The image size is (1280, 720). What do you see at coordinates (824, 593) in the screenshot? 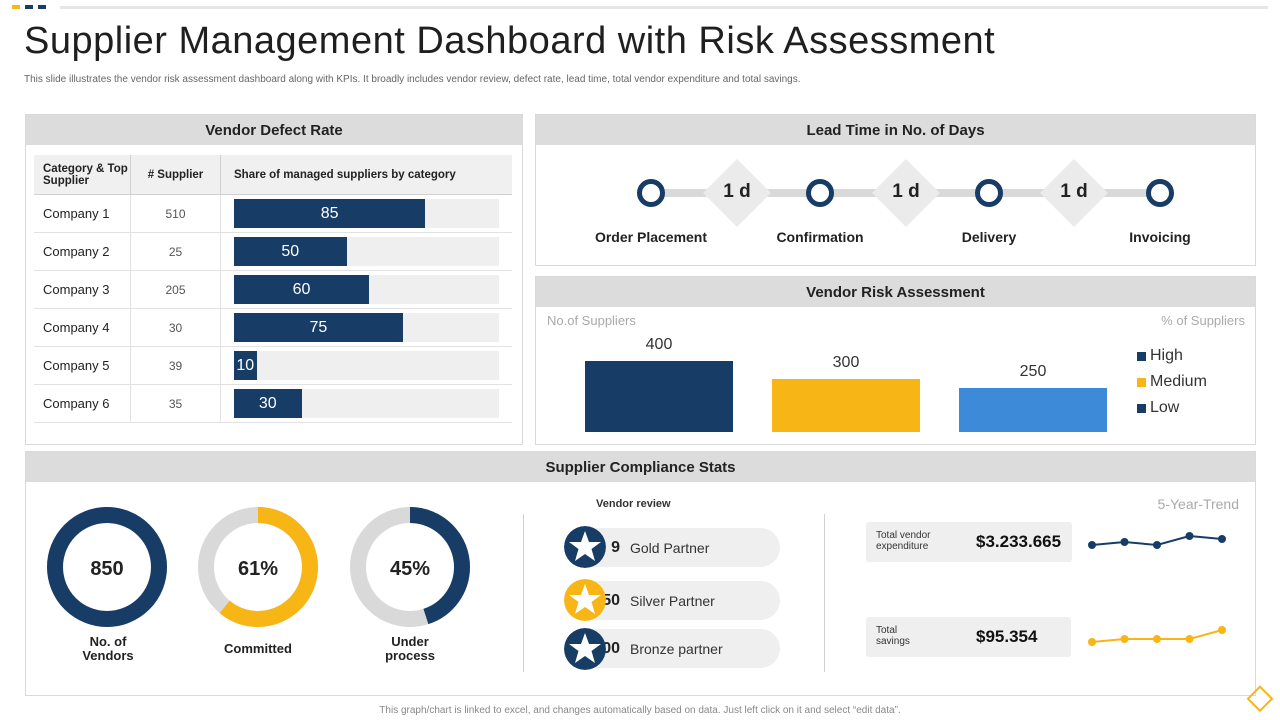
I see `divider-right` at bounding box center [824, 593].